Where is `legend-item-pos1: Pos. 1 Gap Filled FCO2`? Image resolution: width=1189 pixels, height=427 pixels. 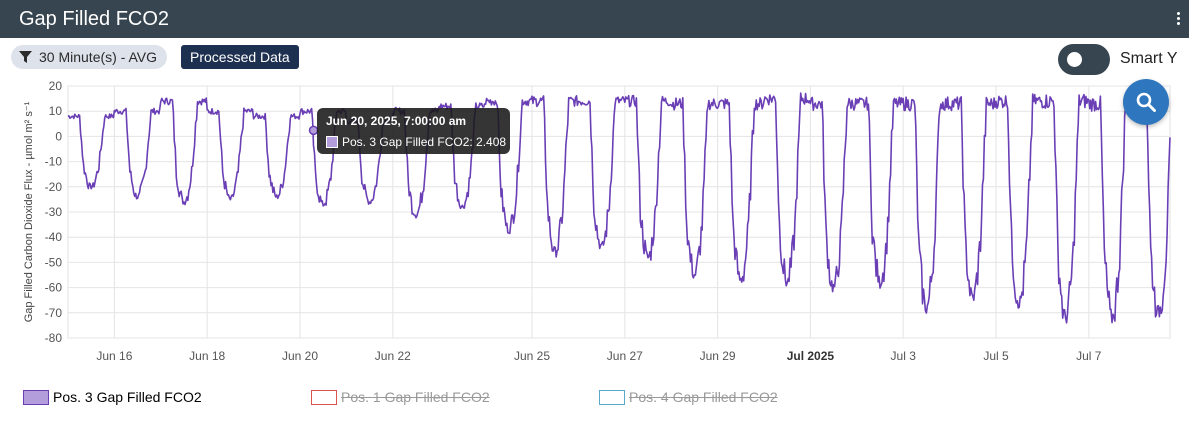 legend-item-pos1: Pos. 1 Gap Filled FCO2 is located at coordinates (400, 397).